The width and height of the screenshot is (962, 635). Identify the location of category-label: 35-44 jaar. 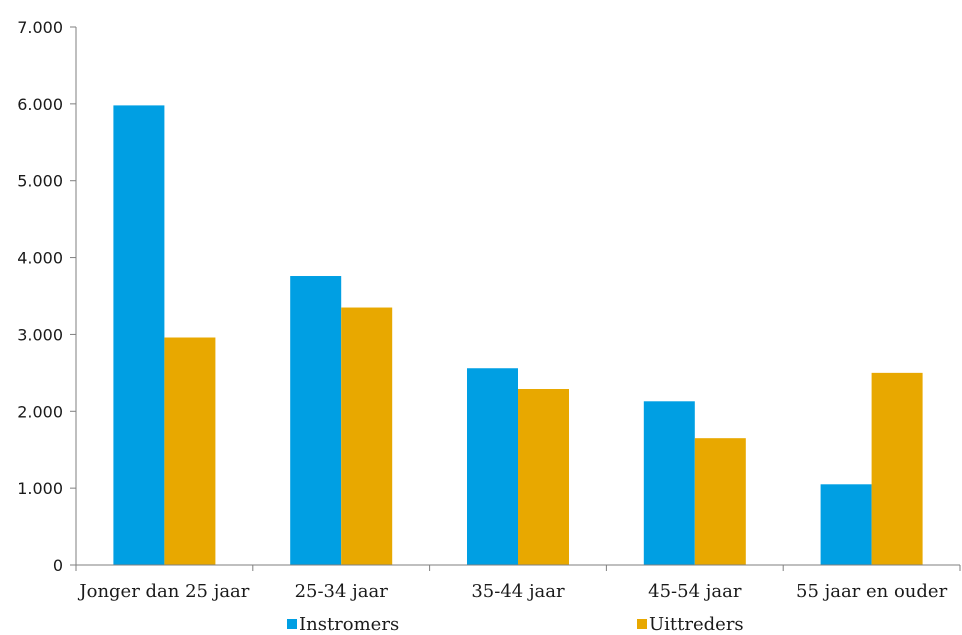
(518, 591).